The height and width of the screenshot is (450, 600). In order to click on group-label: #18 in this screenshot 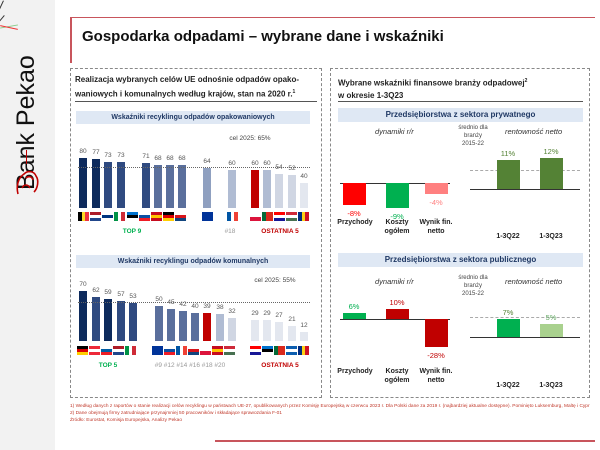, I will do `click(230, 231)`.